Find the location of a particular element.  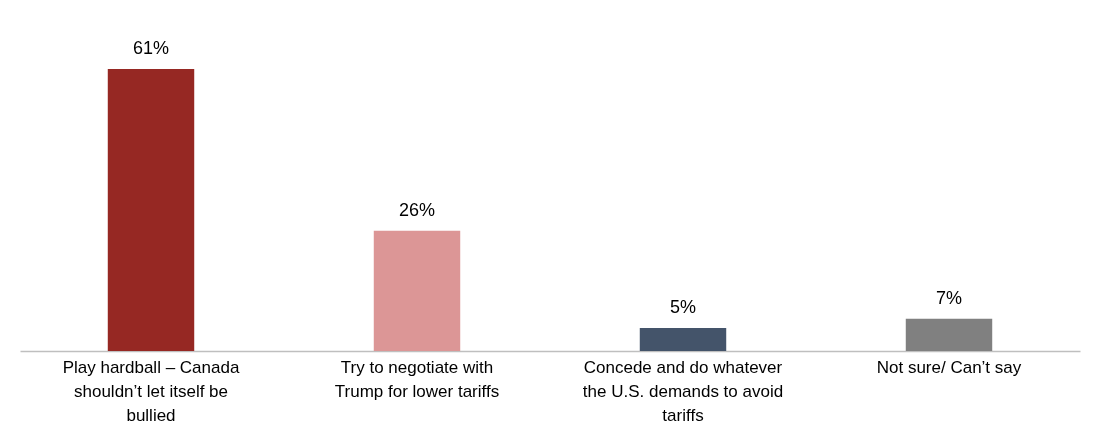

x-tick-label: Try to negotiate with Trump for lower tariffs is located at coordinates (417, 379).